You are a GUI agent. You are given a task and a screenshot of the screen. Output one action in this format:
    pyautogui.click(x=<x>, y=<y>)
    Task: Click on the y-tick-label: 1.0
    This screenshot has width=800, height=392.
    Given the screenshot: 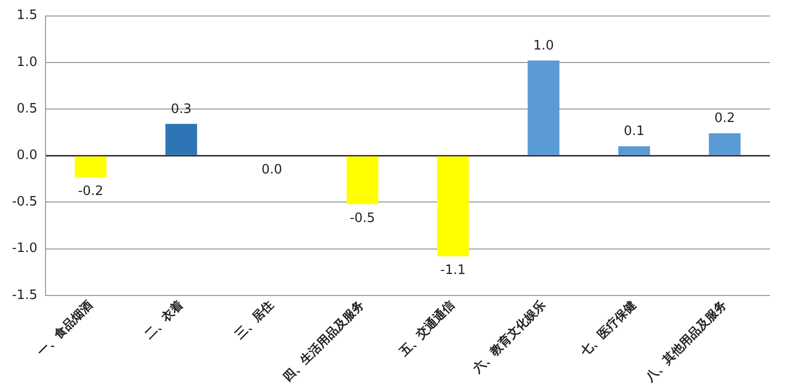 What is the action you would take?
    pyautogui.click(x=27, y=62)
    